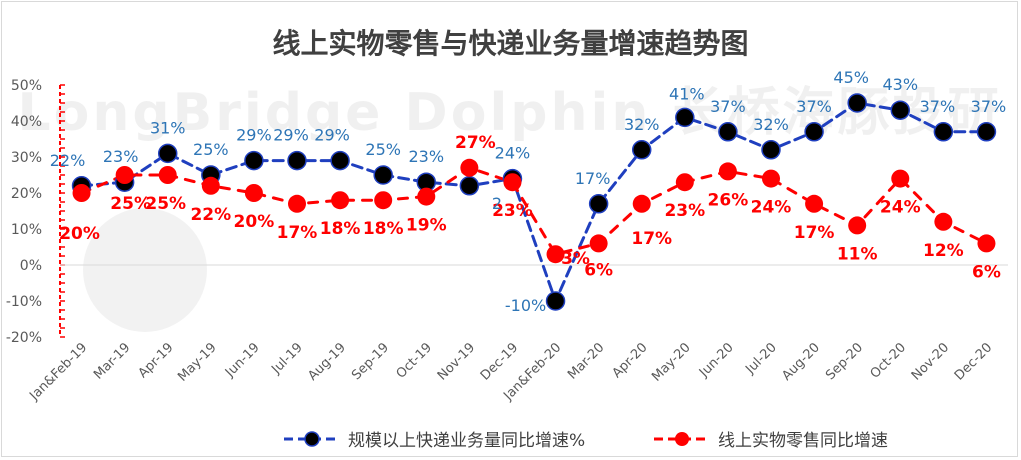  I want to click on chart-title: 线上实物零售与快递业务量增速趋势图, so click(510, 43).